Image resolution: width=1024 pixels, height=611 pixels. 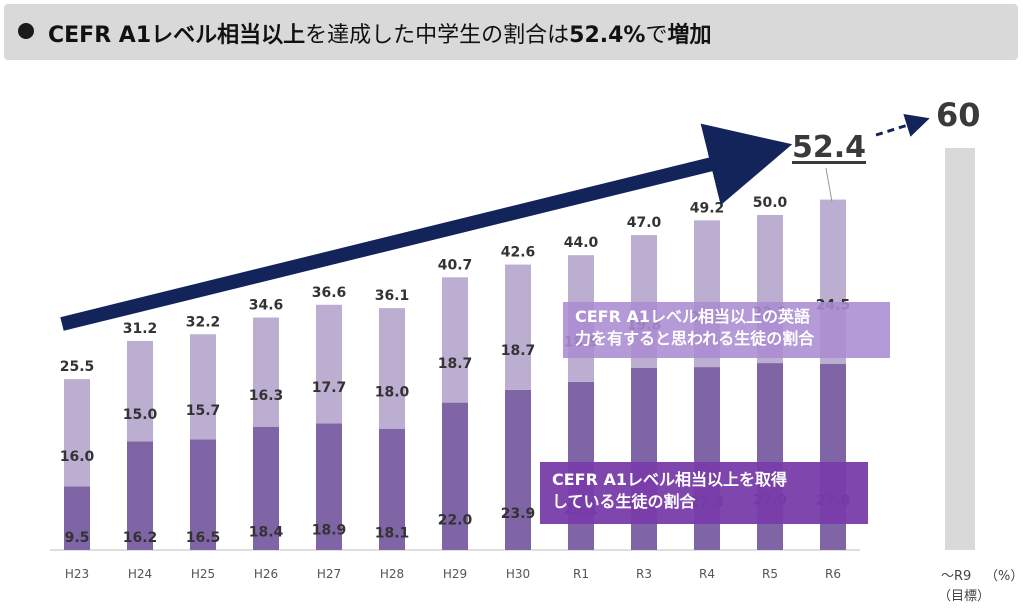 I want to click on x-tick-R3: R3, so click(x=644, y=574).